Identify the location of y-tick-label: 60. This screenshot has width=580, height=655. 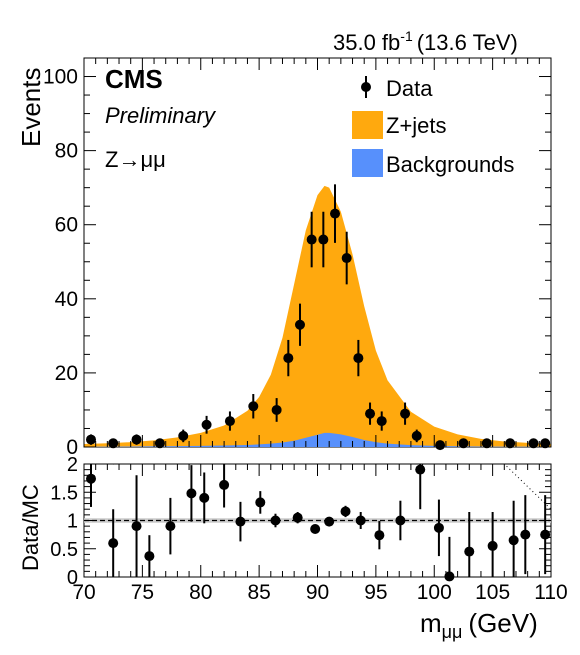
(66, 225).